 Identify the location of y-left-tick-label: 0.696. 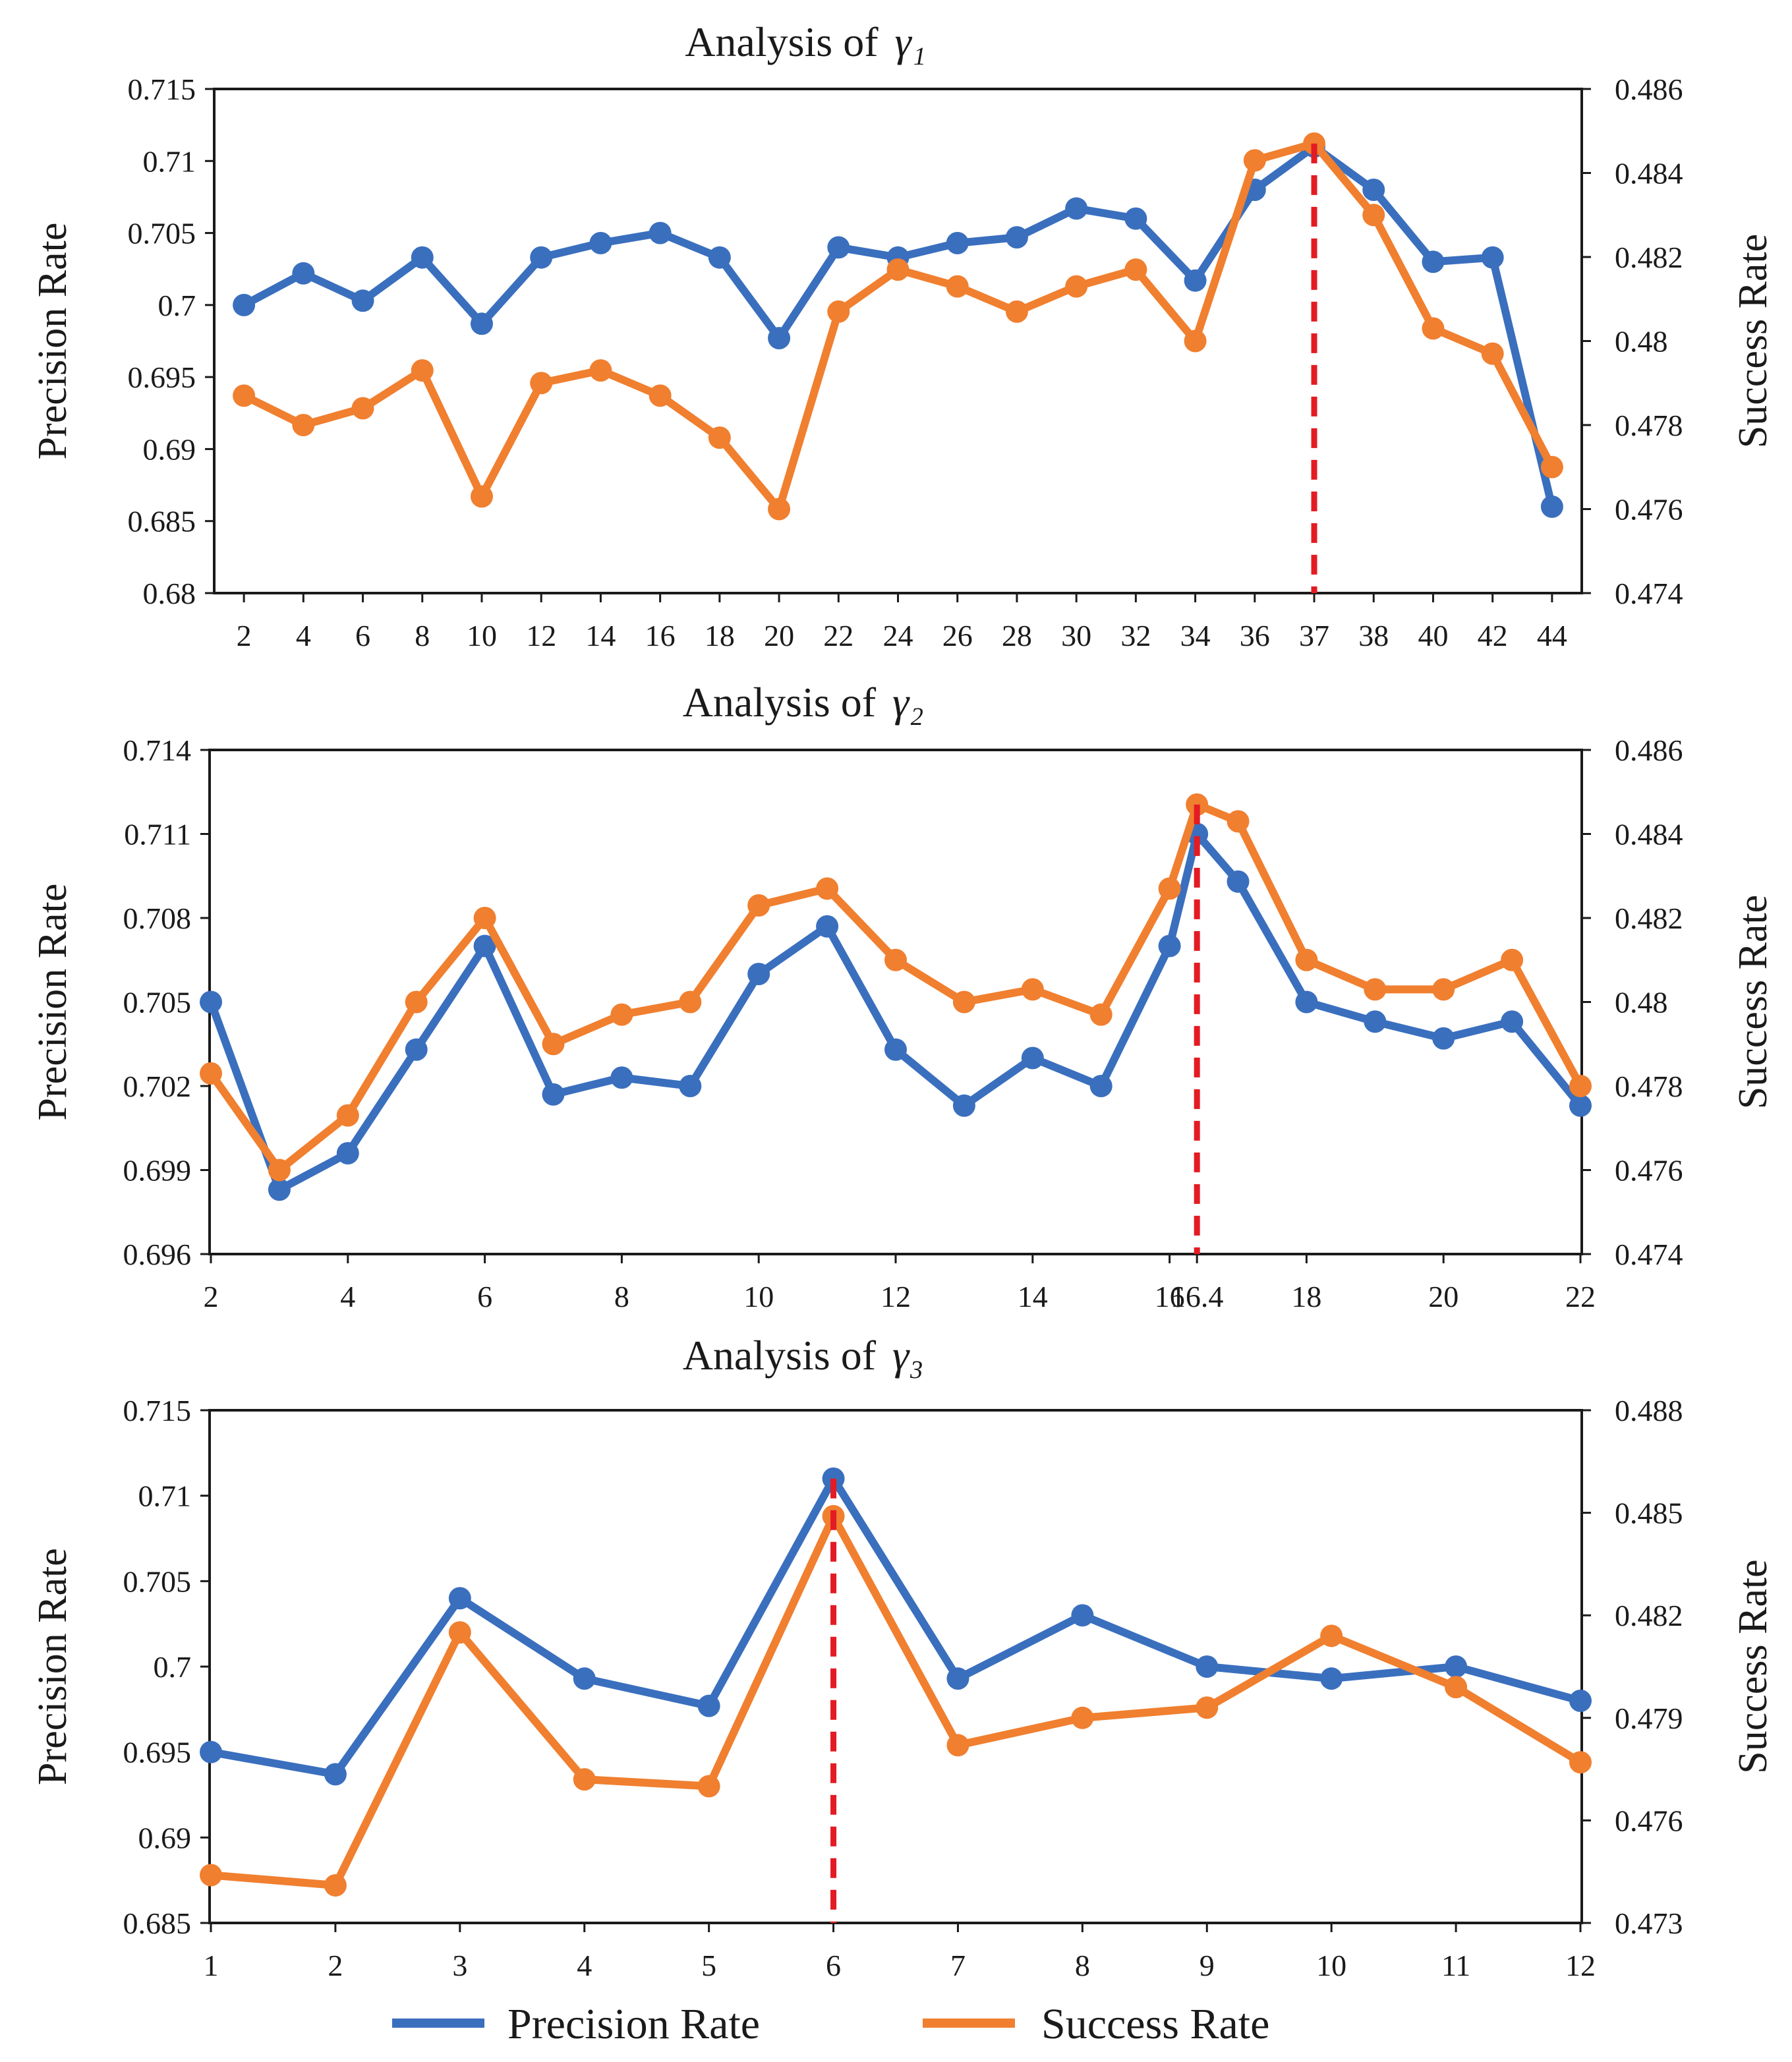
(157, 1254).